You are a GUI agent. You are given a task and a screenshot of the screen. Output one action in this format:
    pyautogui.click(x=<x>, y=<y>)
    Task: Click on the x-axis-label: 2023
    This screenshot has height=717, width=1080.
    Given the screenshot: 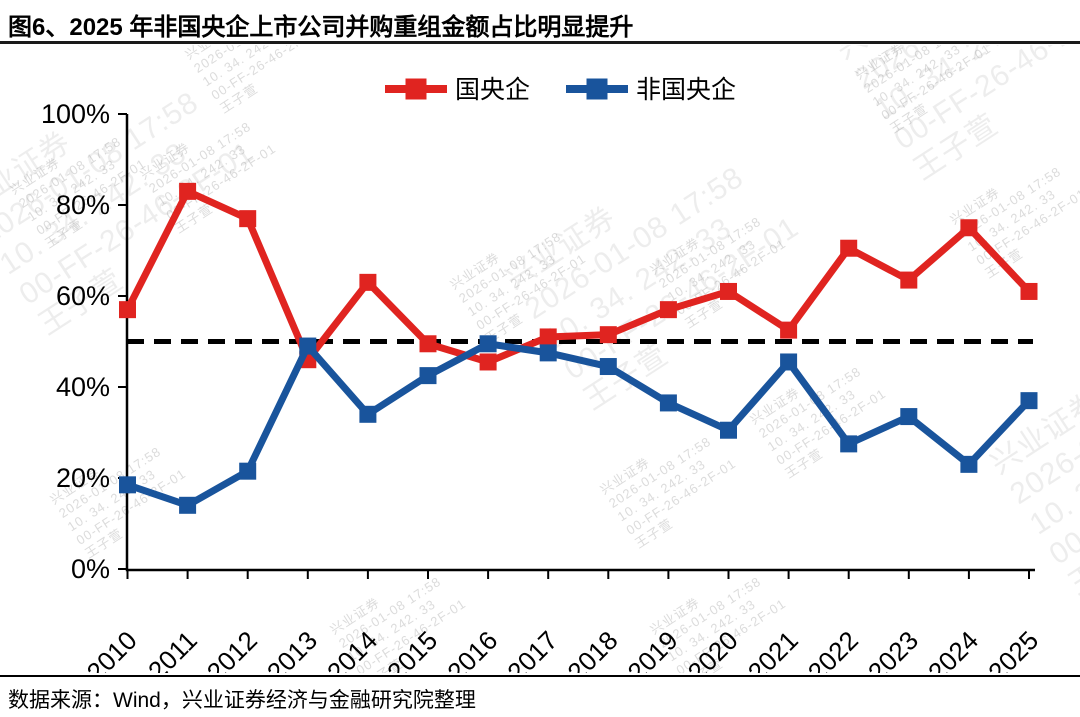 What is the action you would take?
    pyautogui.click(x=893, y=649)
    